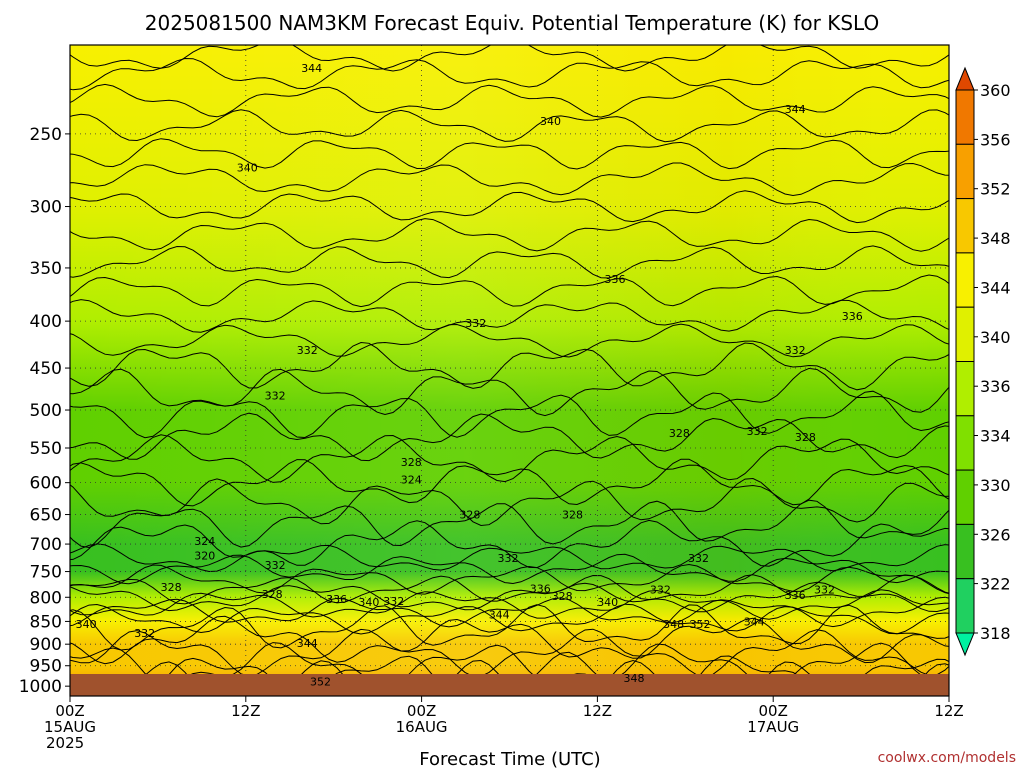  Describe the element at coordinates (509, 758) in the screenshot. I see `x-axis-label: Forecast Time (UTC)` at that location.